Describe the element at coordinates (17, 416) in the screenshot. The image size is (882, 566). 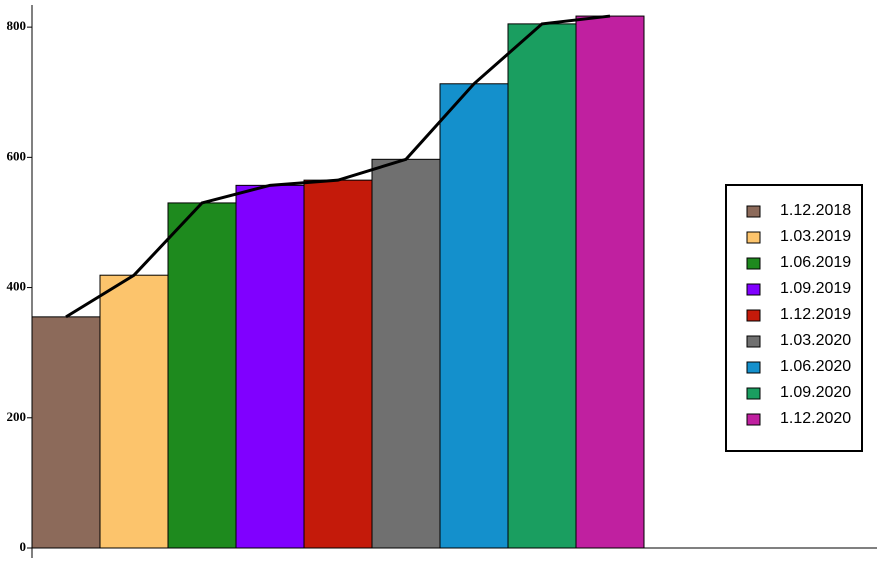
I see `y-tick-label: 200` at that location.